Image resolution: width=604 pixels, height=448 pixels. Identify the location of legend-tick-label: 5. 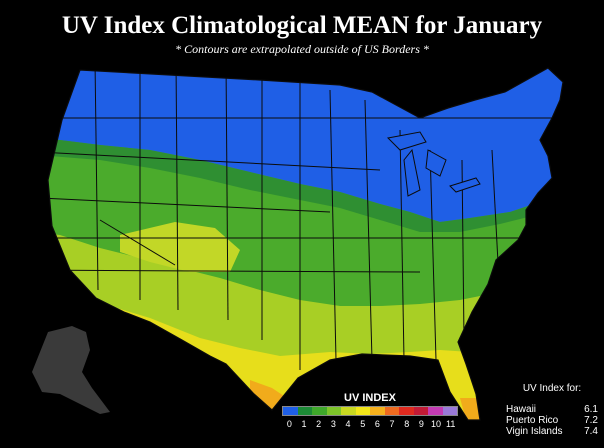
(363, 424).